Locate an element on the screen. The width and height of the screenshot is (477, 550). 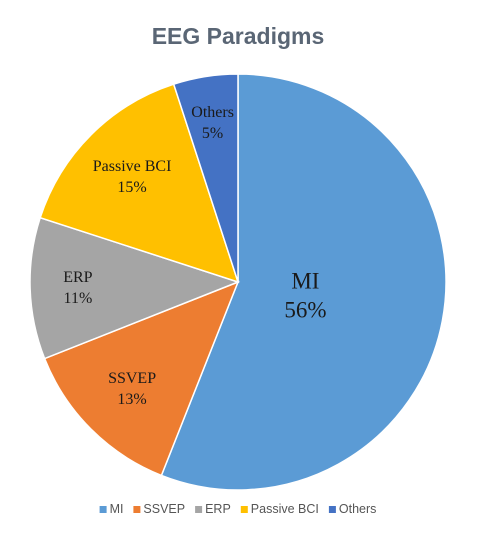
slice-name-label-mi: MI is located at coordinates (305, 280).